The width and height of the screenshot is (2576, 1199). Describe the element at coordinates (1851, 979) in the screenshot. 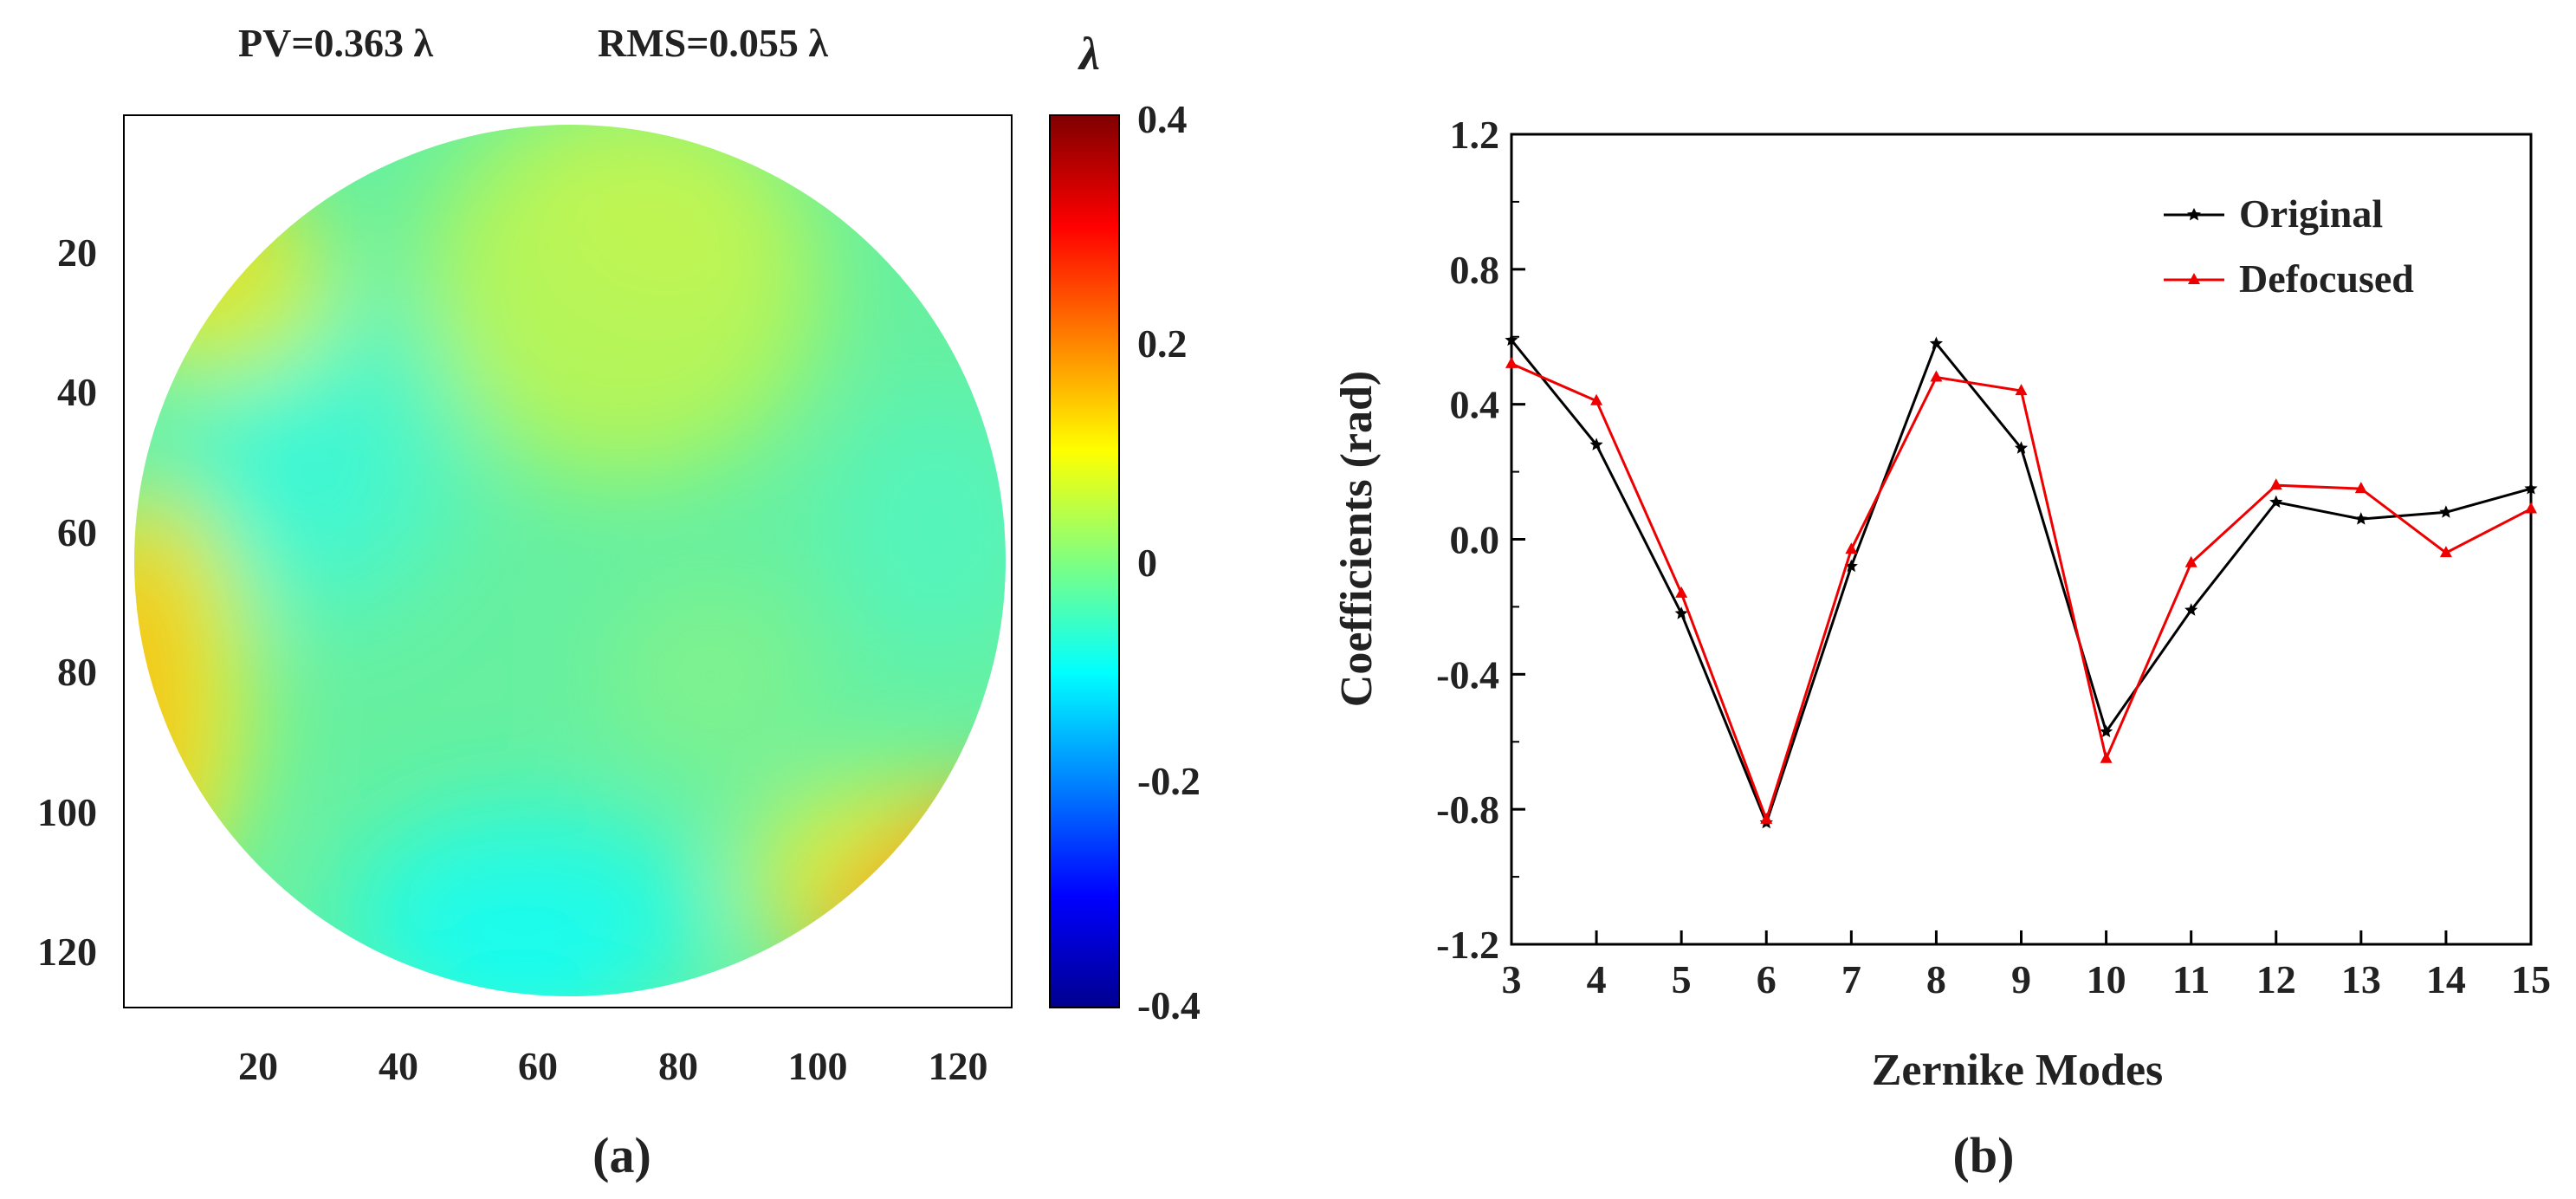

I see `x-tick-label: 7` at that location.